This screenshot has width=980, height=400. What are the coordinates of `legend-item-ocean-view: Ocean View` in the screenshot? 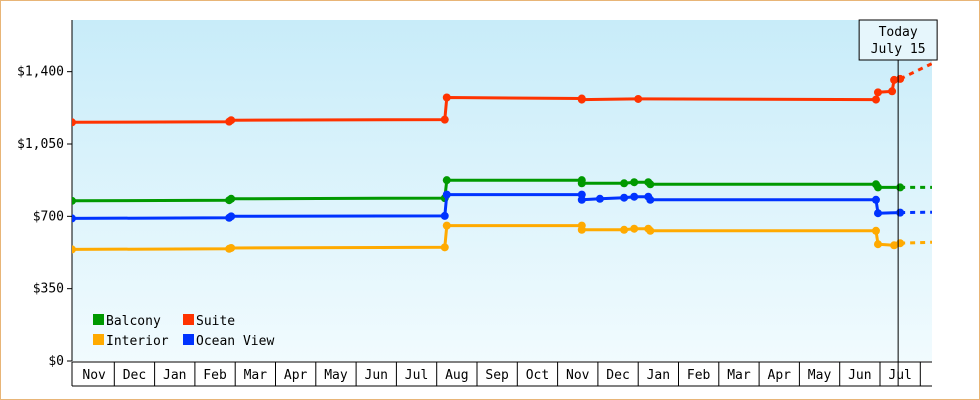 It's located at (228, 341).